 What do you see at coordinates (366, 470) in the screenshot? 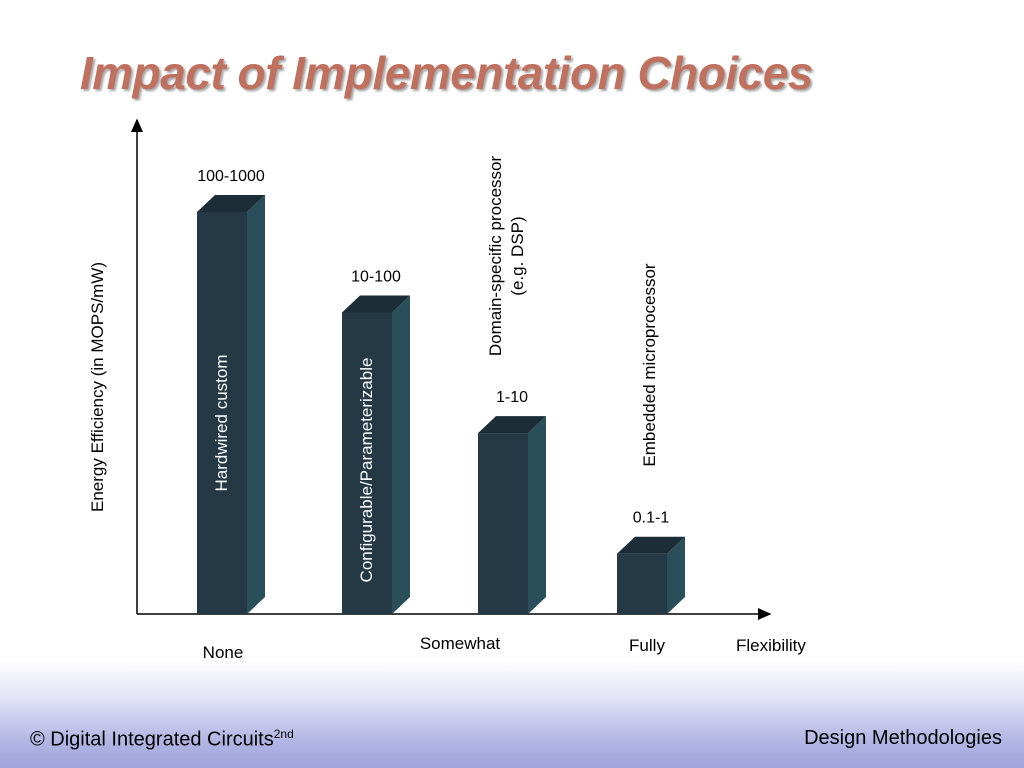
I see `bar-category-label: Configurable/Parameterizable` at bounding box center [366, 470].